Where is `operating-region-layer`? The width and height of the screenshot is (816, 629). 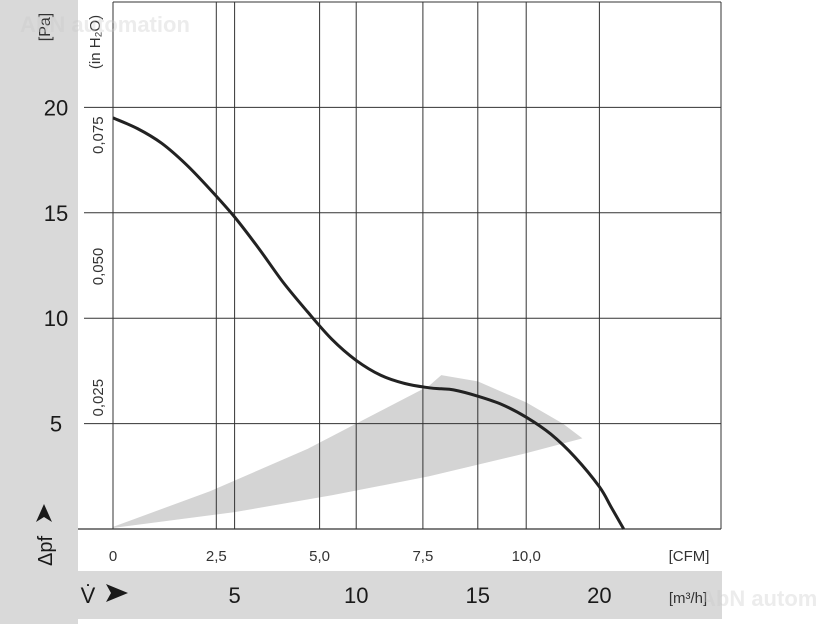 operating-region-layer is located at coordinates (348, 451).